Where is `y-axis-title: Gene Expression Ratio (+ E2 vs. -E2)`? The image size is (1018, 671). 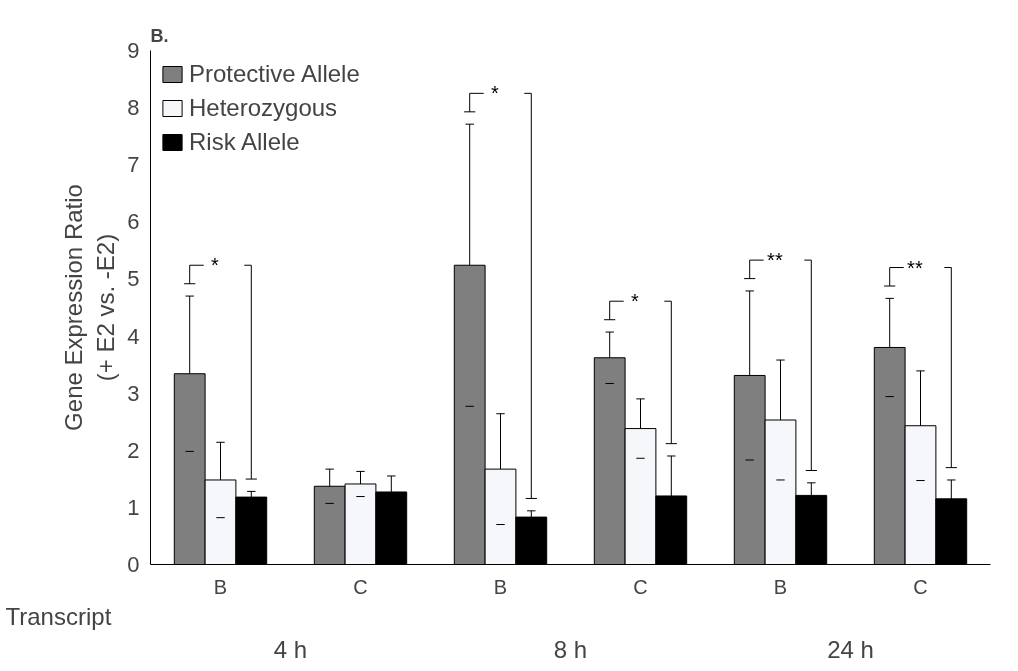 y-axis-title: Gene Expression Ratio (+ E2 vs. -E2) is located at coordinates (89, 307).